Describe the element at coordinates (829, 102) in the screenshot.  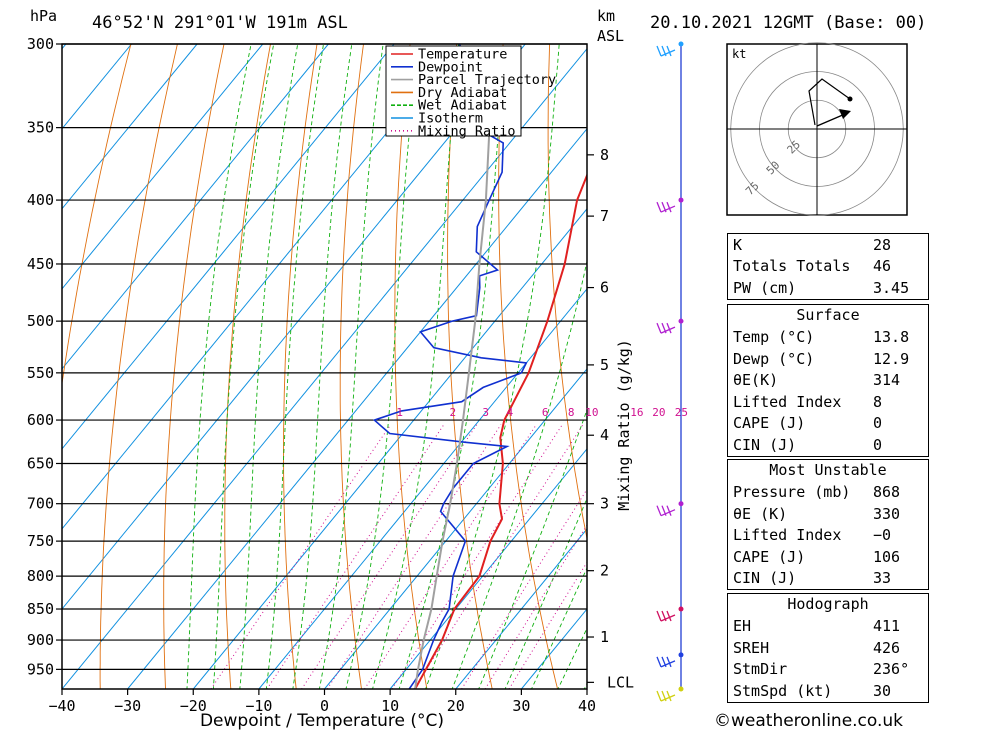
I see `hodograph-trace` at that location.